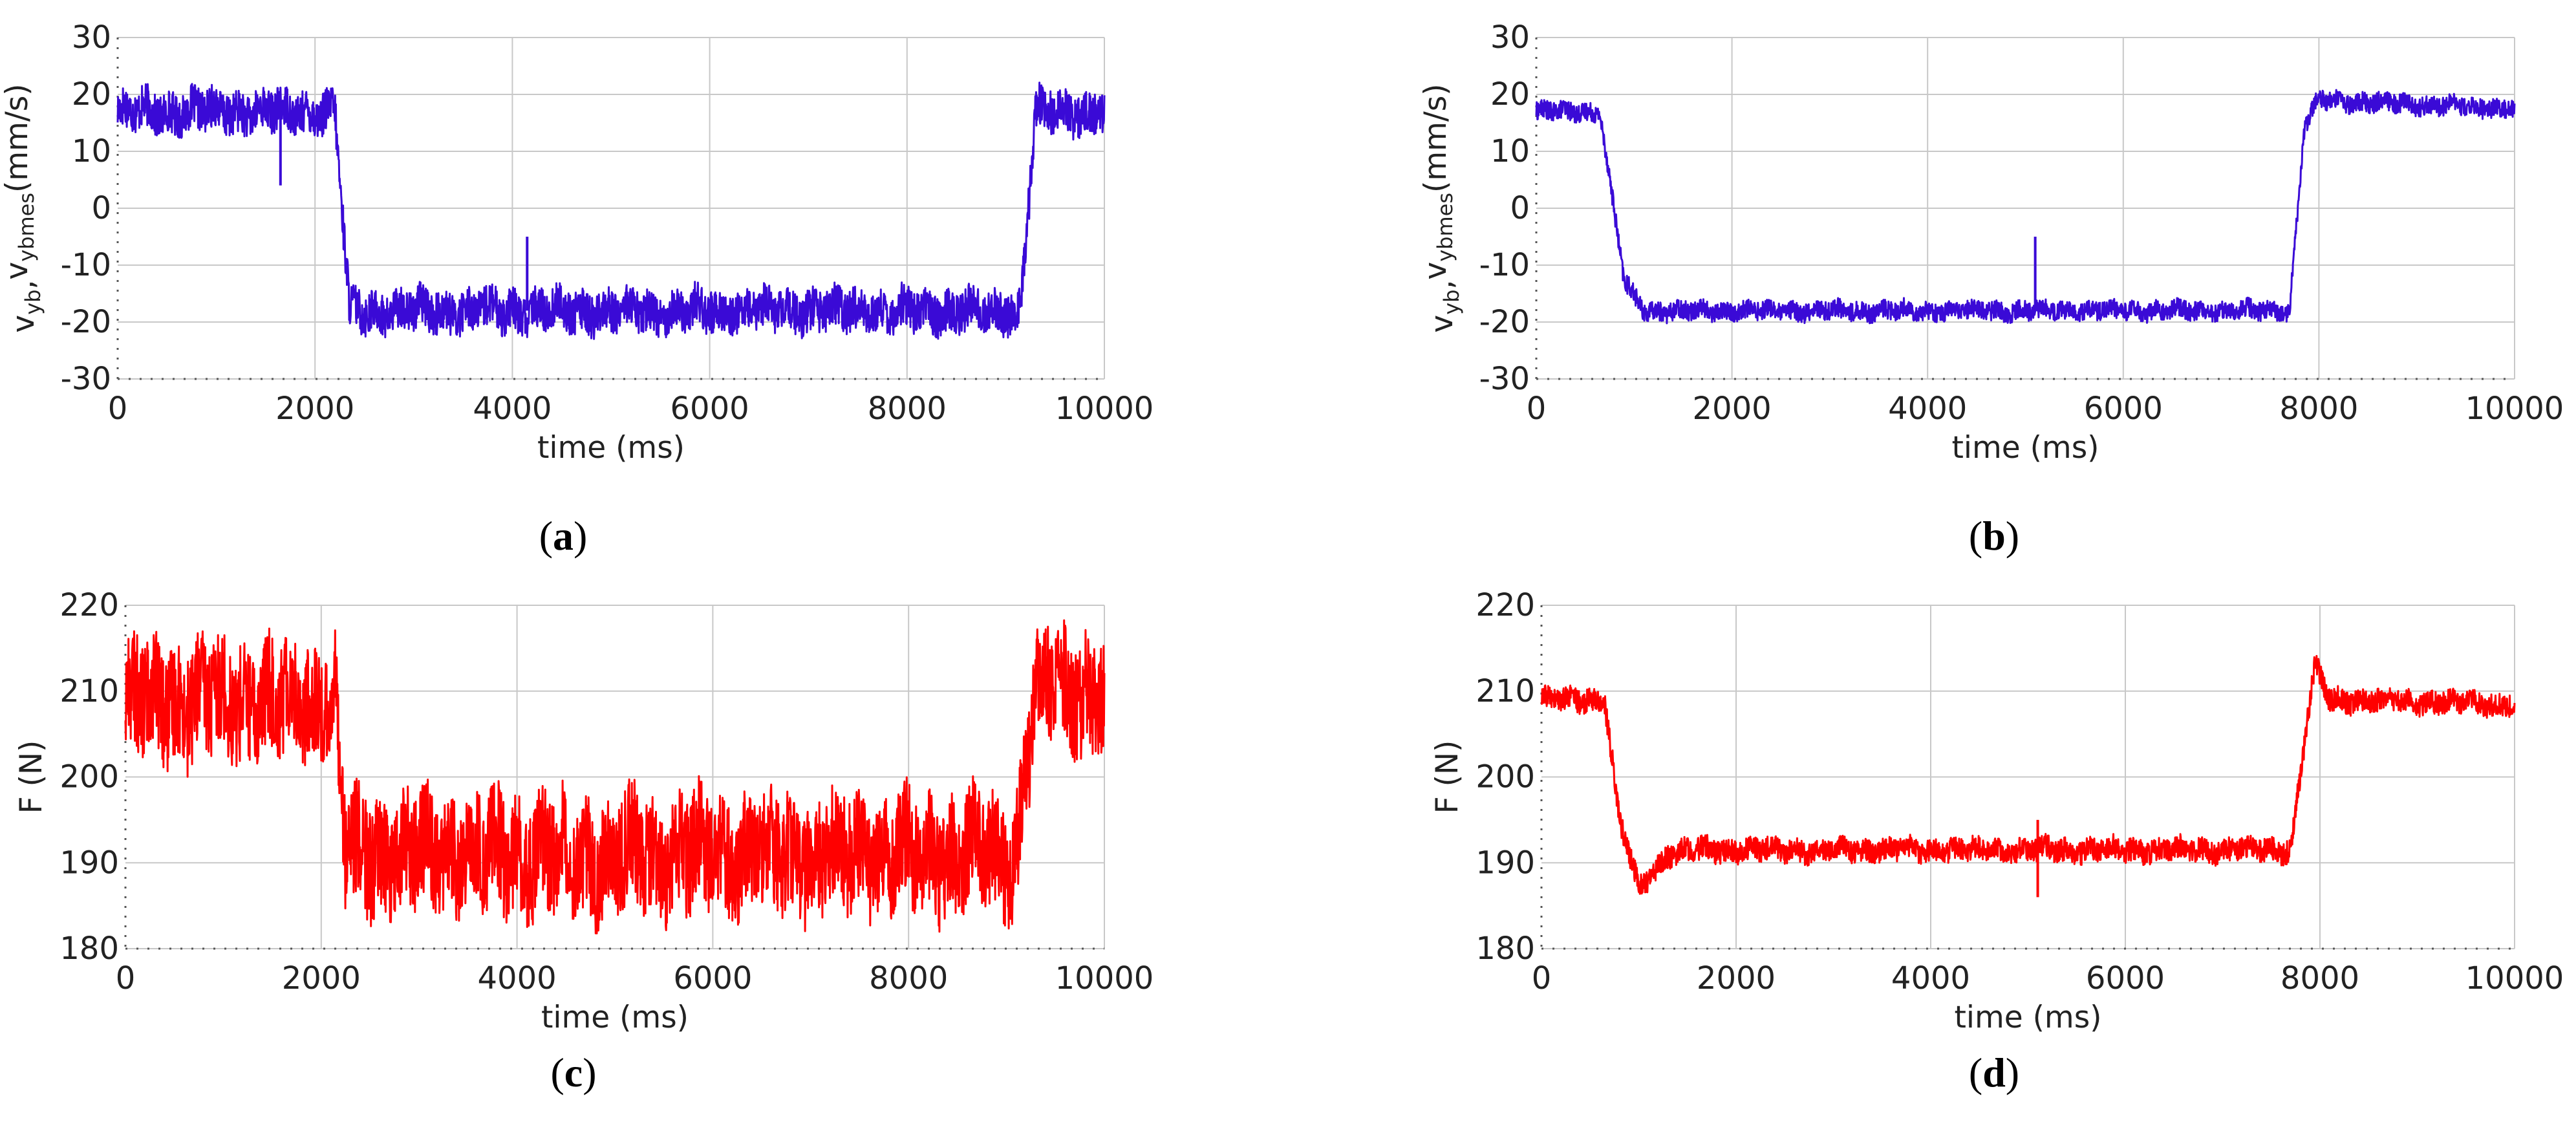  I want to click on panel-label: (a), so click(563, 536).